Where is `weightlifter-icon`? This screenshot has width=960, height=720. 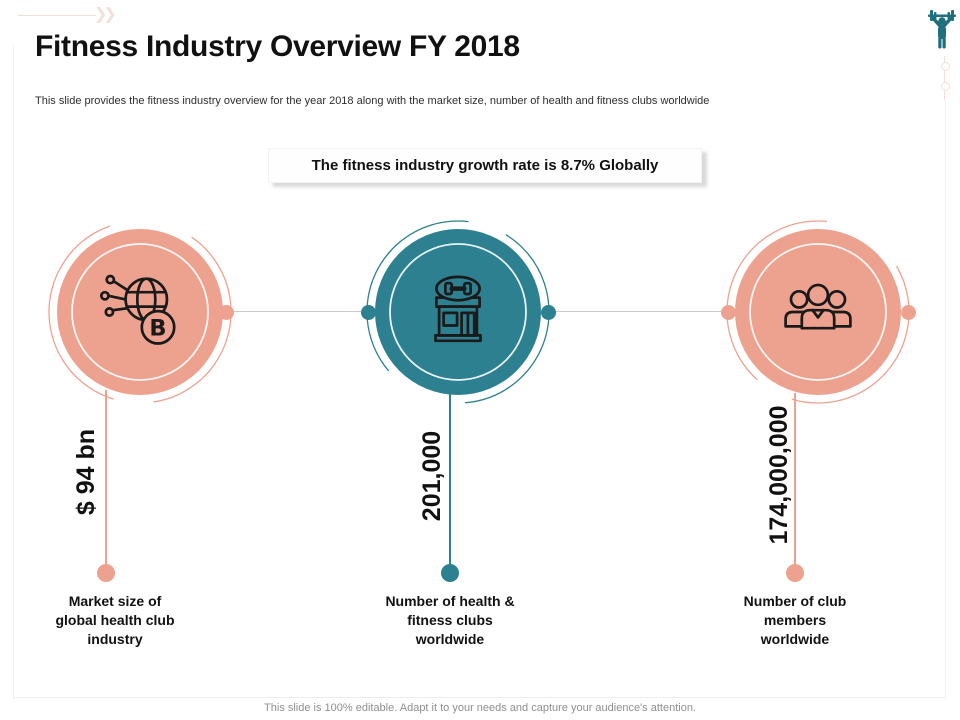
weightlifter-icon is located at coordinates (942, 29).